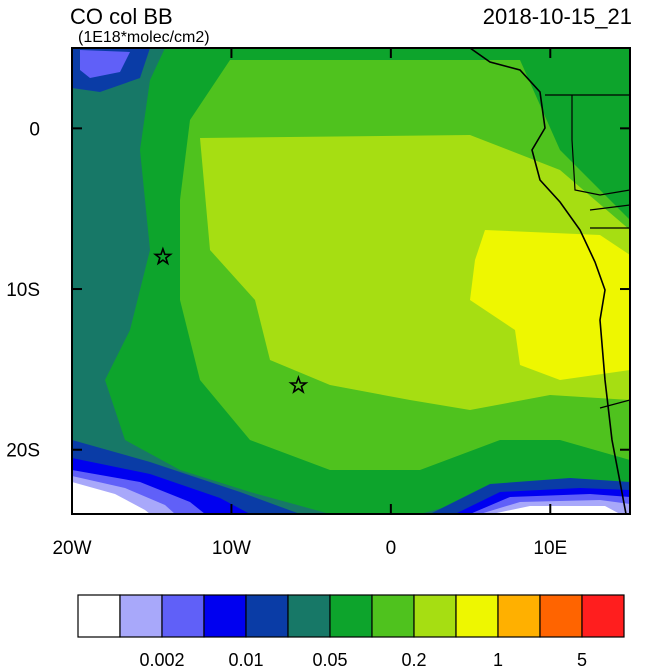  I want to click on y-tick-label: 10S, so click(23, 290).